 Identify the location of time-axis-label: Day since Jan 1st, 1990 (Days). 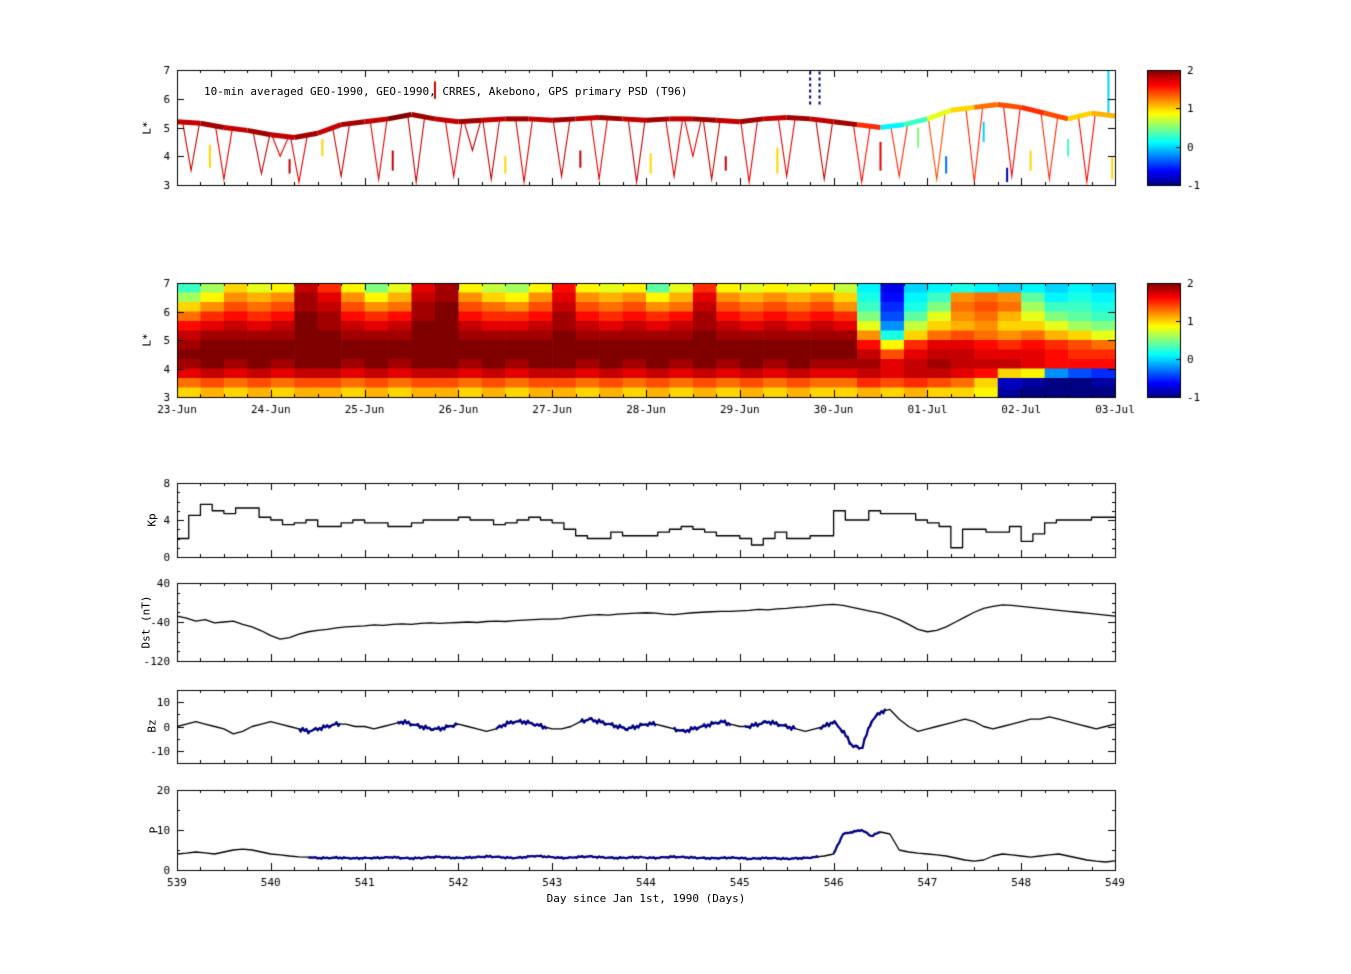
(646, 898).